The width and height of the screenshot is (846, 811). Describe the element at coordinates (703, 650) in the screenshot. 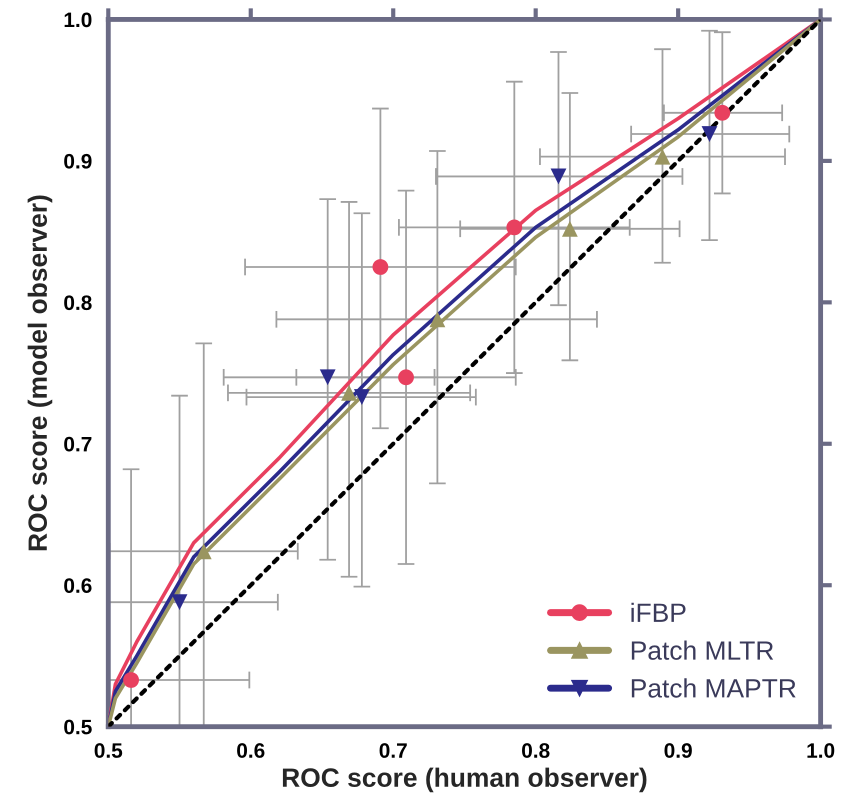

I see `legend-label: Patch MLTR` at that location.